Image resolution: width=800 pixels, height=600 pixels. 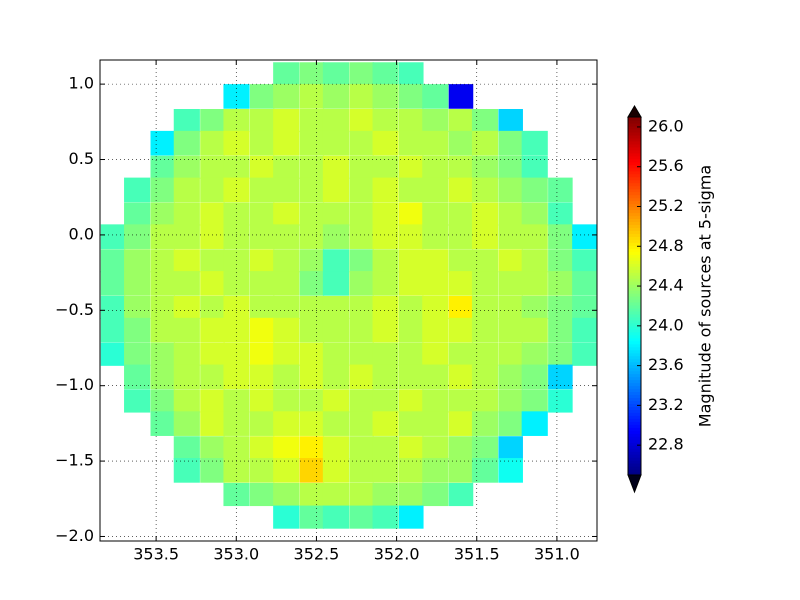 I want to click on colorbar-label: Magnitude of sources at 5-sigma, so click(x=705, y=296).